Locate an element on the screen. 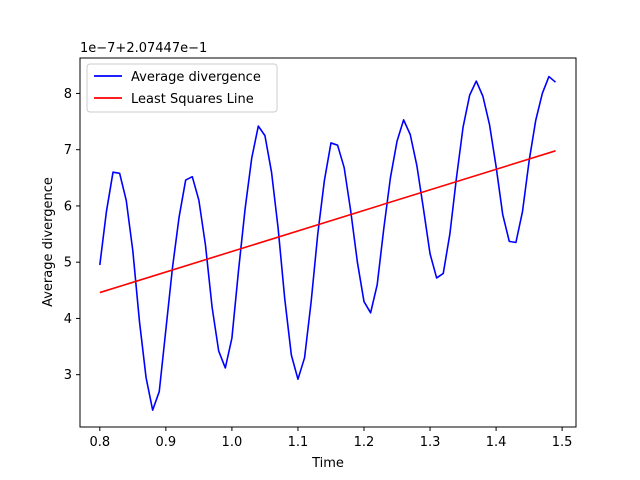  y-offset-label: 1e−7+2.07447e−1 is located at coordinates (143, 48).